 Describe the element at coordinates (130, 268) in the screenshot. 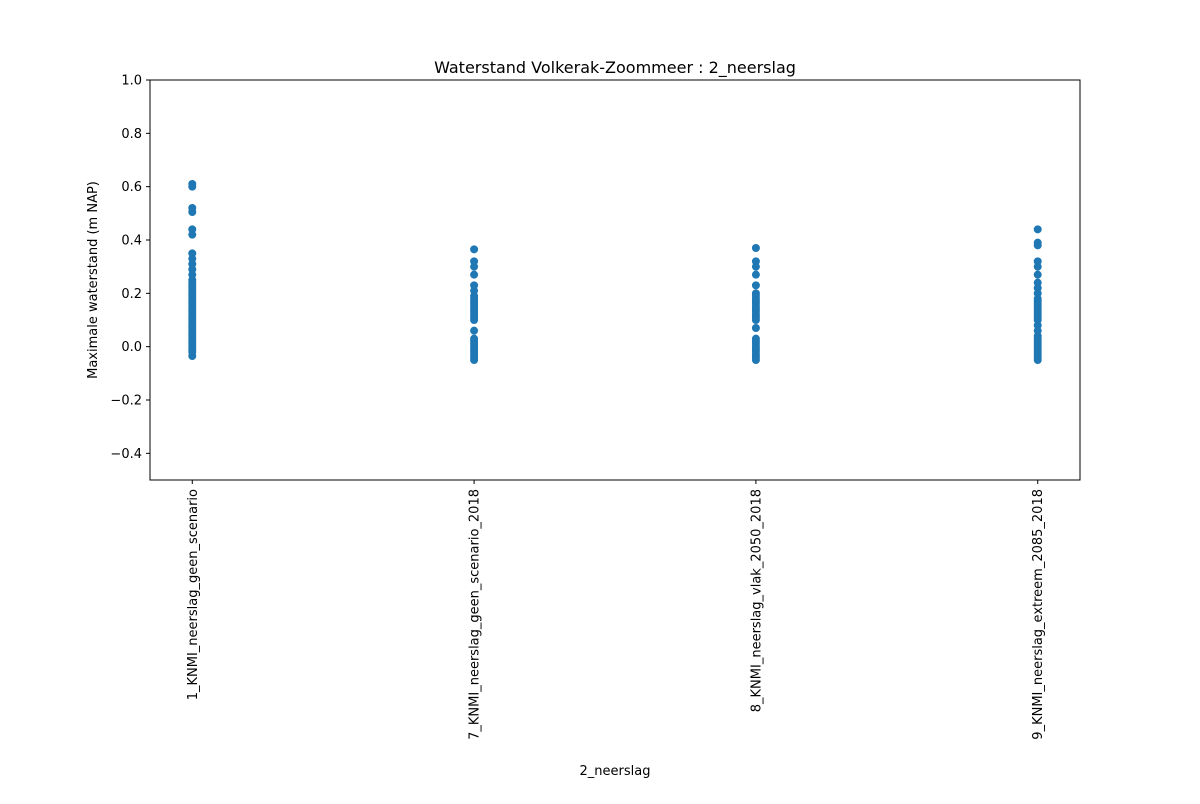

I see `y-axis: −0.4 −0.2 0.0 0.2 0.4 0.6 0.8 1.0` at that location.